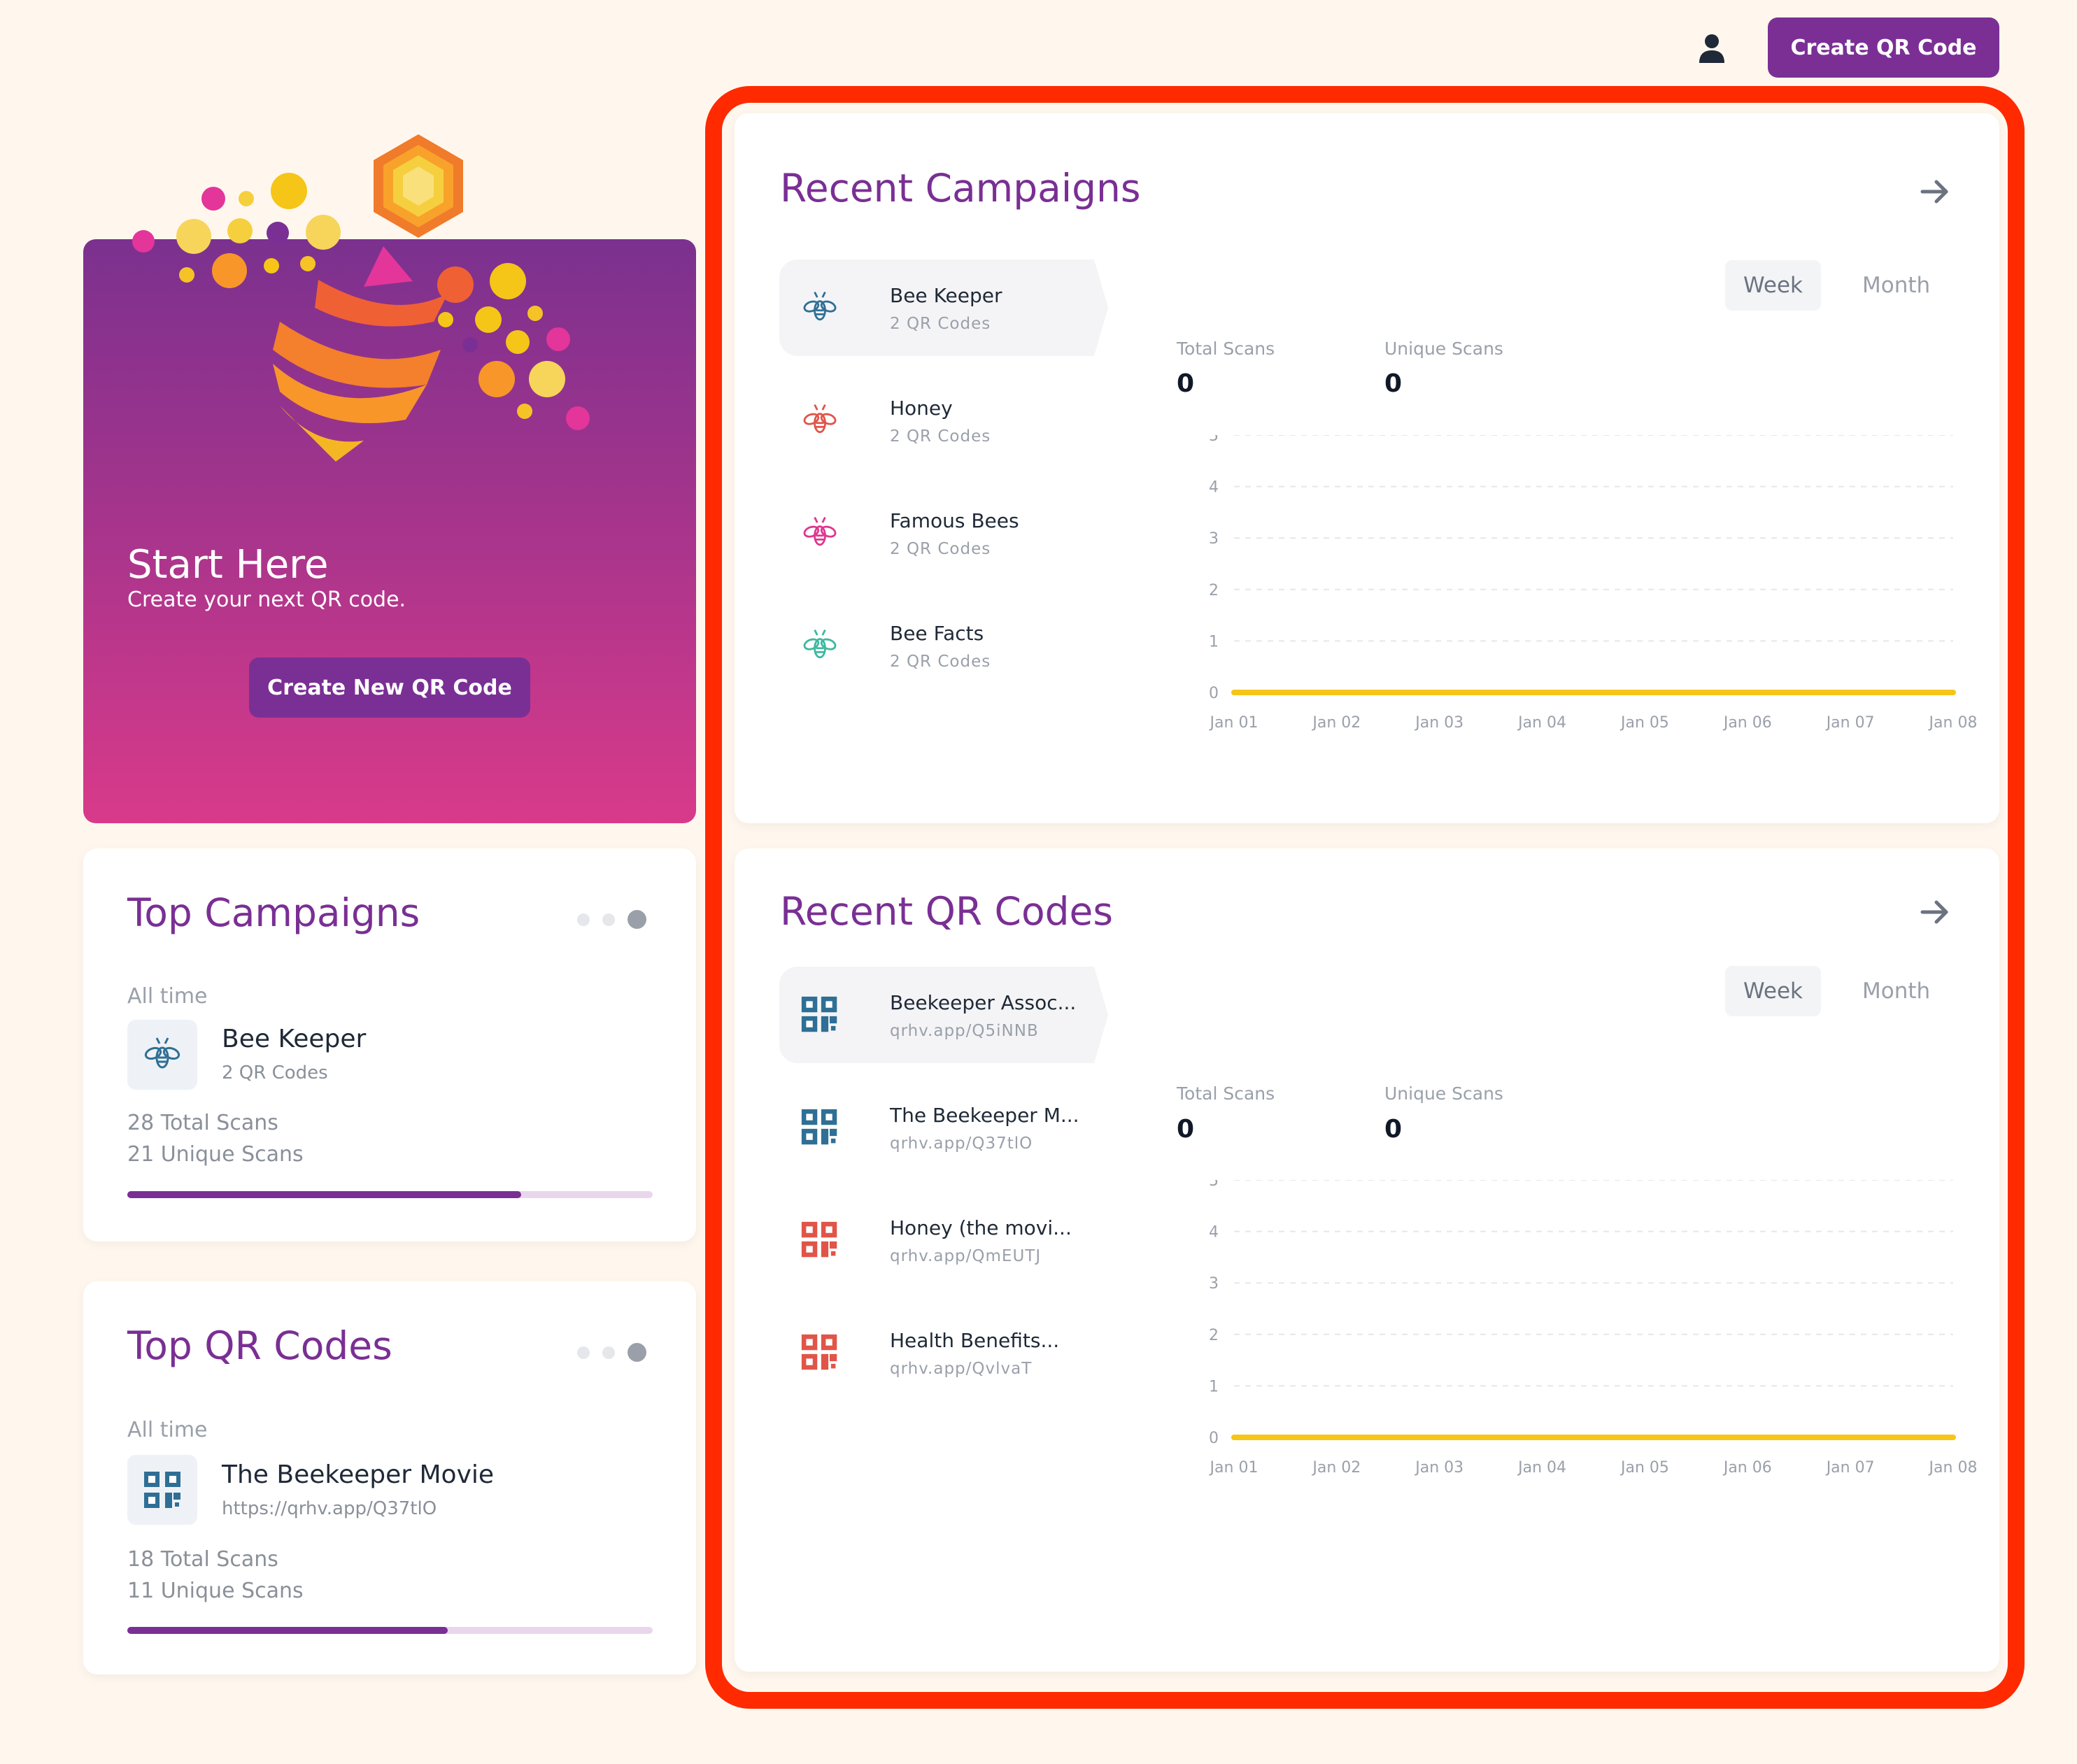 The height and width of the screenshot is (1764, 2077). I want to click on unique-scans: 11 Unique Scans, so click(215, 1591).